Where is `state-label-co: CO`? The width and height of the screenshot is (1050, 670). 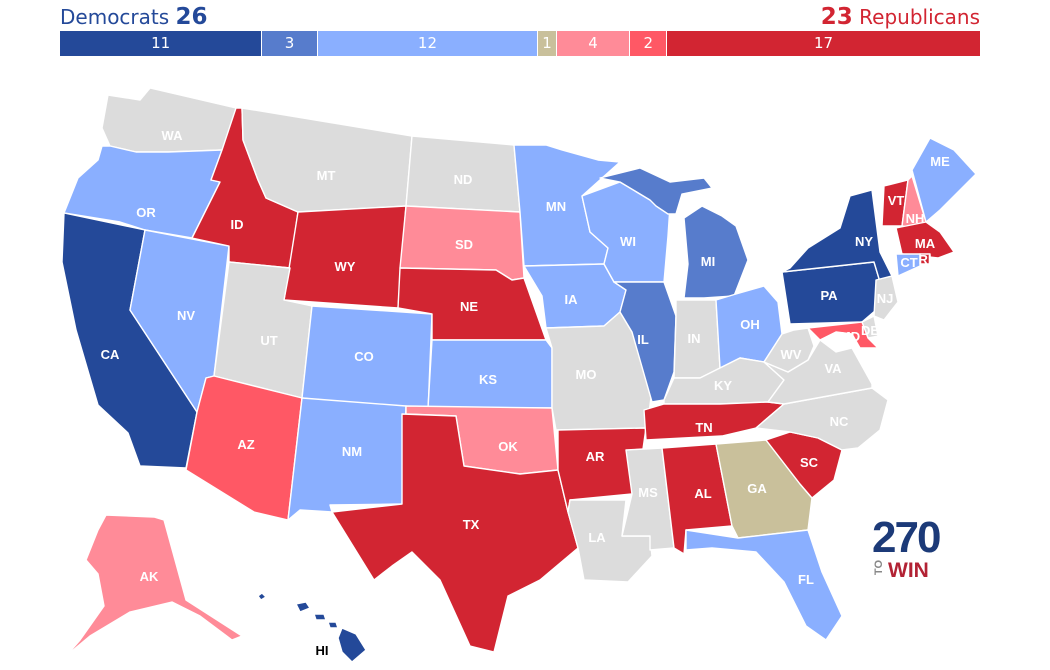
state-label-co: CO is located at coordinates (364, 356).